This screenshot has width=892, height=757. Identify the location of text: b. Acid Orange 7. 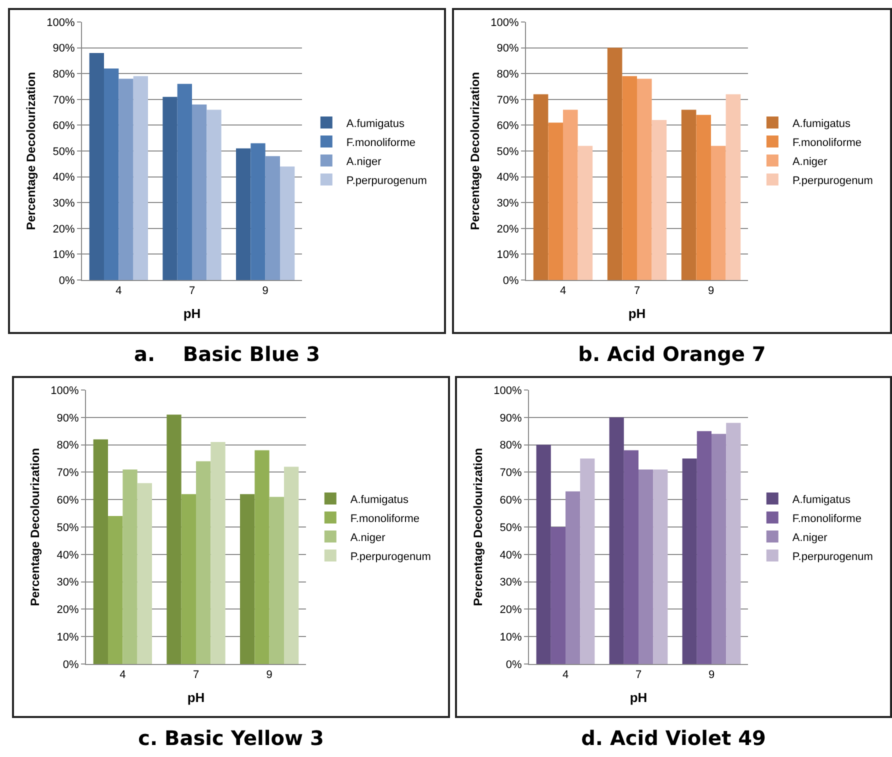
(672, 354).